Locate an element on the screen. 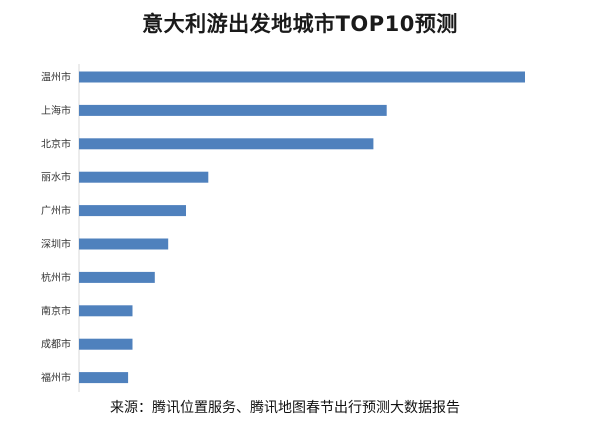 This screenshot has width=600, height=430. category-label-1: 温州市 is located at coordinates (56, 77).